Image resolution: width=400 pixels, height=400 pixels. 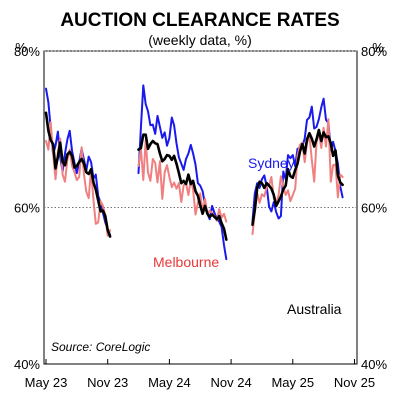 I want to click on x-tick-label: May 24, so click(x=169, y=382).